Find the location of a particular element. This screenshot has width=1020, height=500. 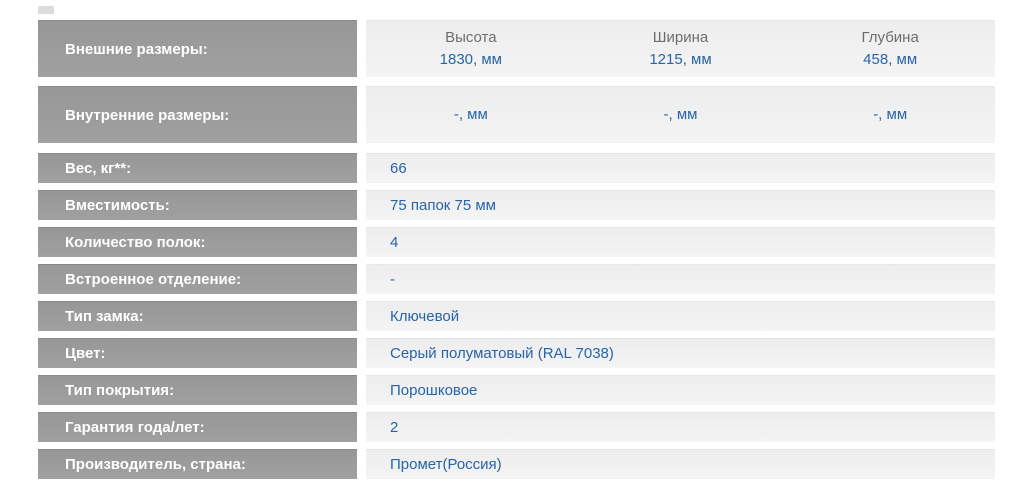

page-fragment is located at coordinates (46, 10).